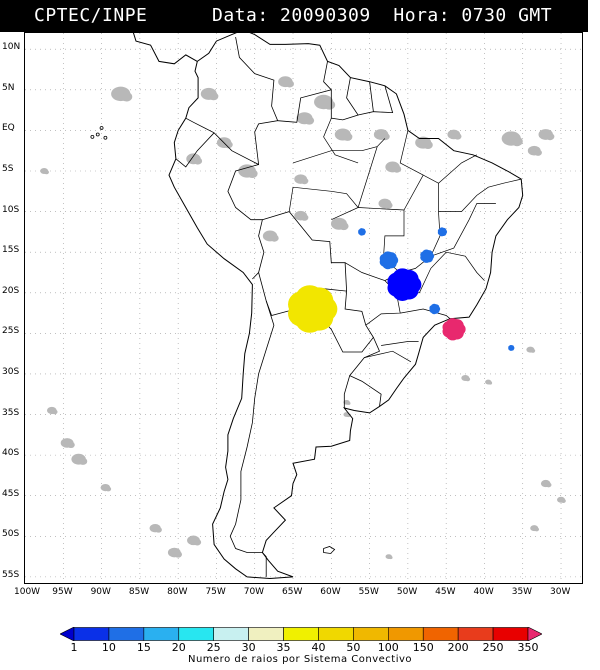  What do you see at coordinates (294, 16) in the screenshot?
I see `header-bar: CPTEC/INPE Data: 20090309 Hora: 0730 GMT` at bounding box center [294, 16].